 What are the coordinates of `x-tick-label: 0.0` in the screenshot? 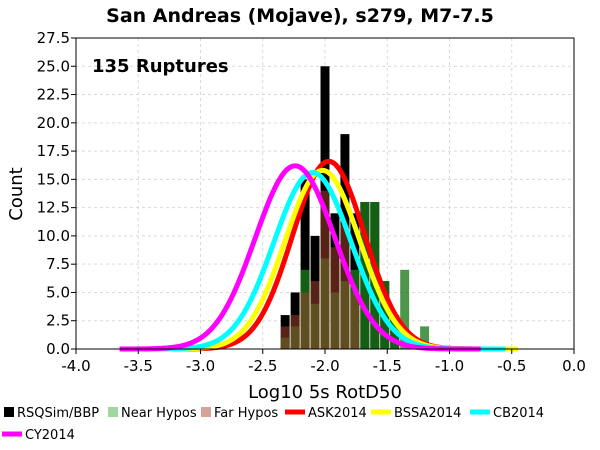 It's located at (574, 366).